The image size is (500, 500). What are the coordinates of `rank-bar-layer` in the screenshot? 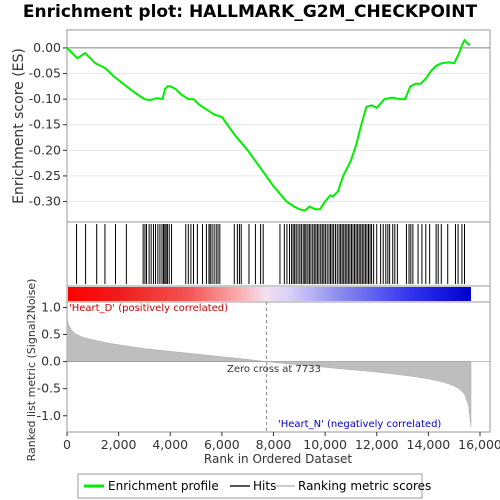 It's located at (269, 294).